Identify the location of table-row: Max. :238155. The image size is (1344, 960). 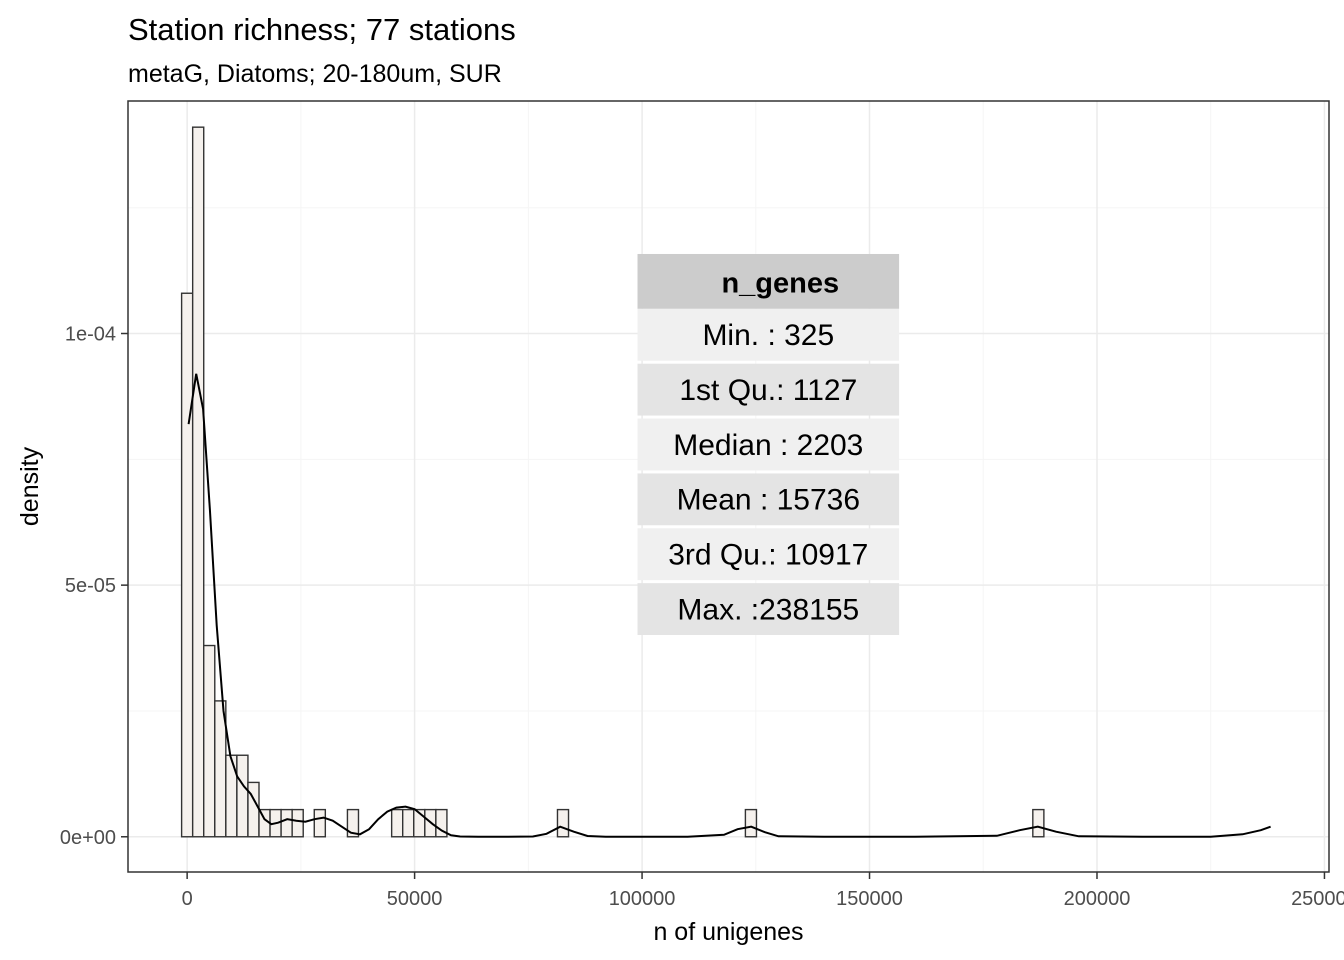
(768, 609).